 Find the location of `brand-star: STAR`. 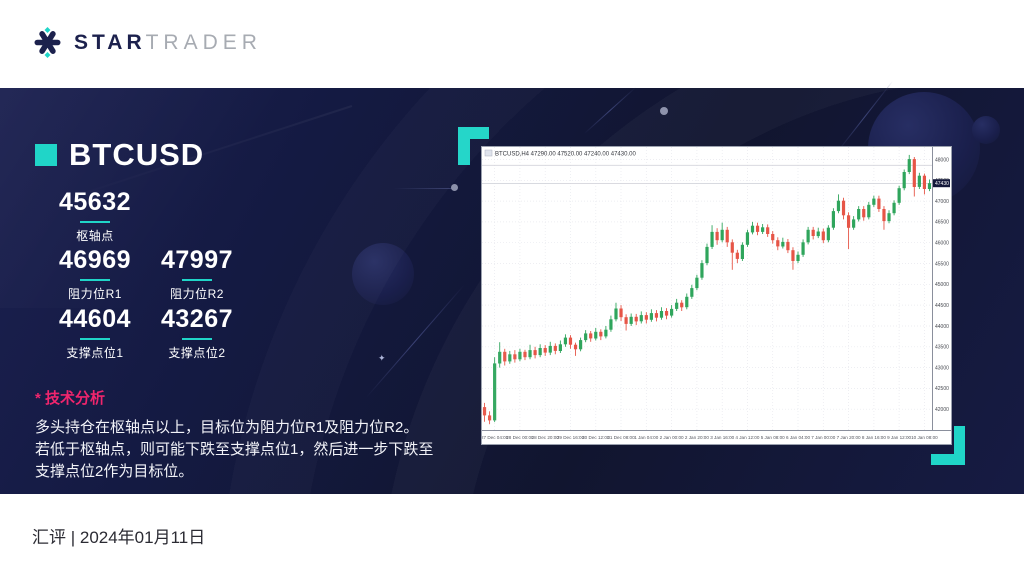

brand-star: STAR is located at coordinates (110, 42).